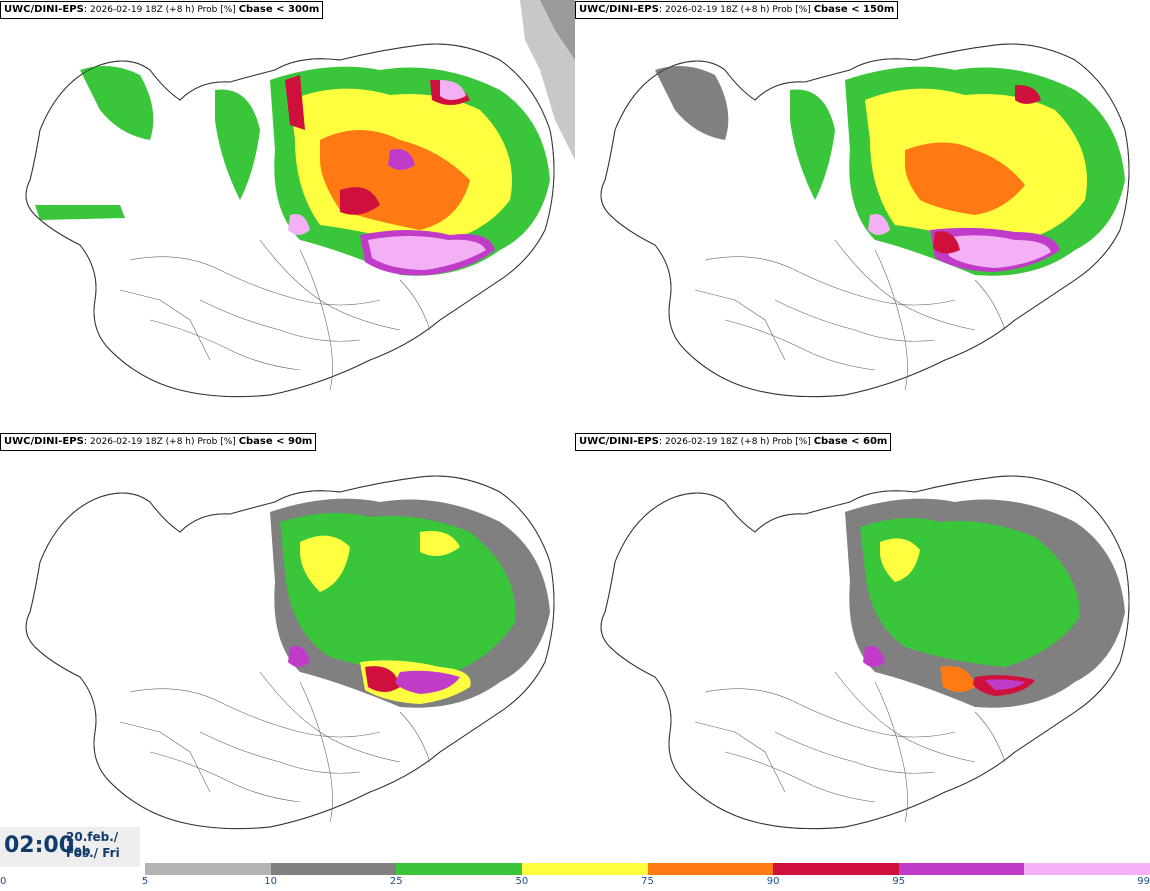  I want to click on valid-date-line2: Fös./ Fri, so click(93, 853).